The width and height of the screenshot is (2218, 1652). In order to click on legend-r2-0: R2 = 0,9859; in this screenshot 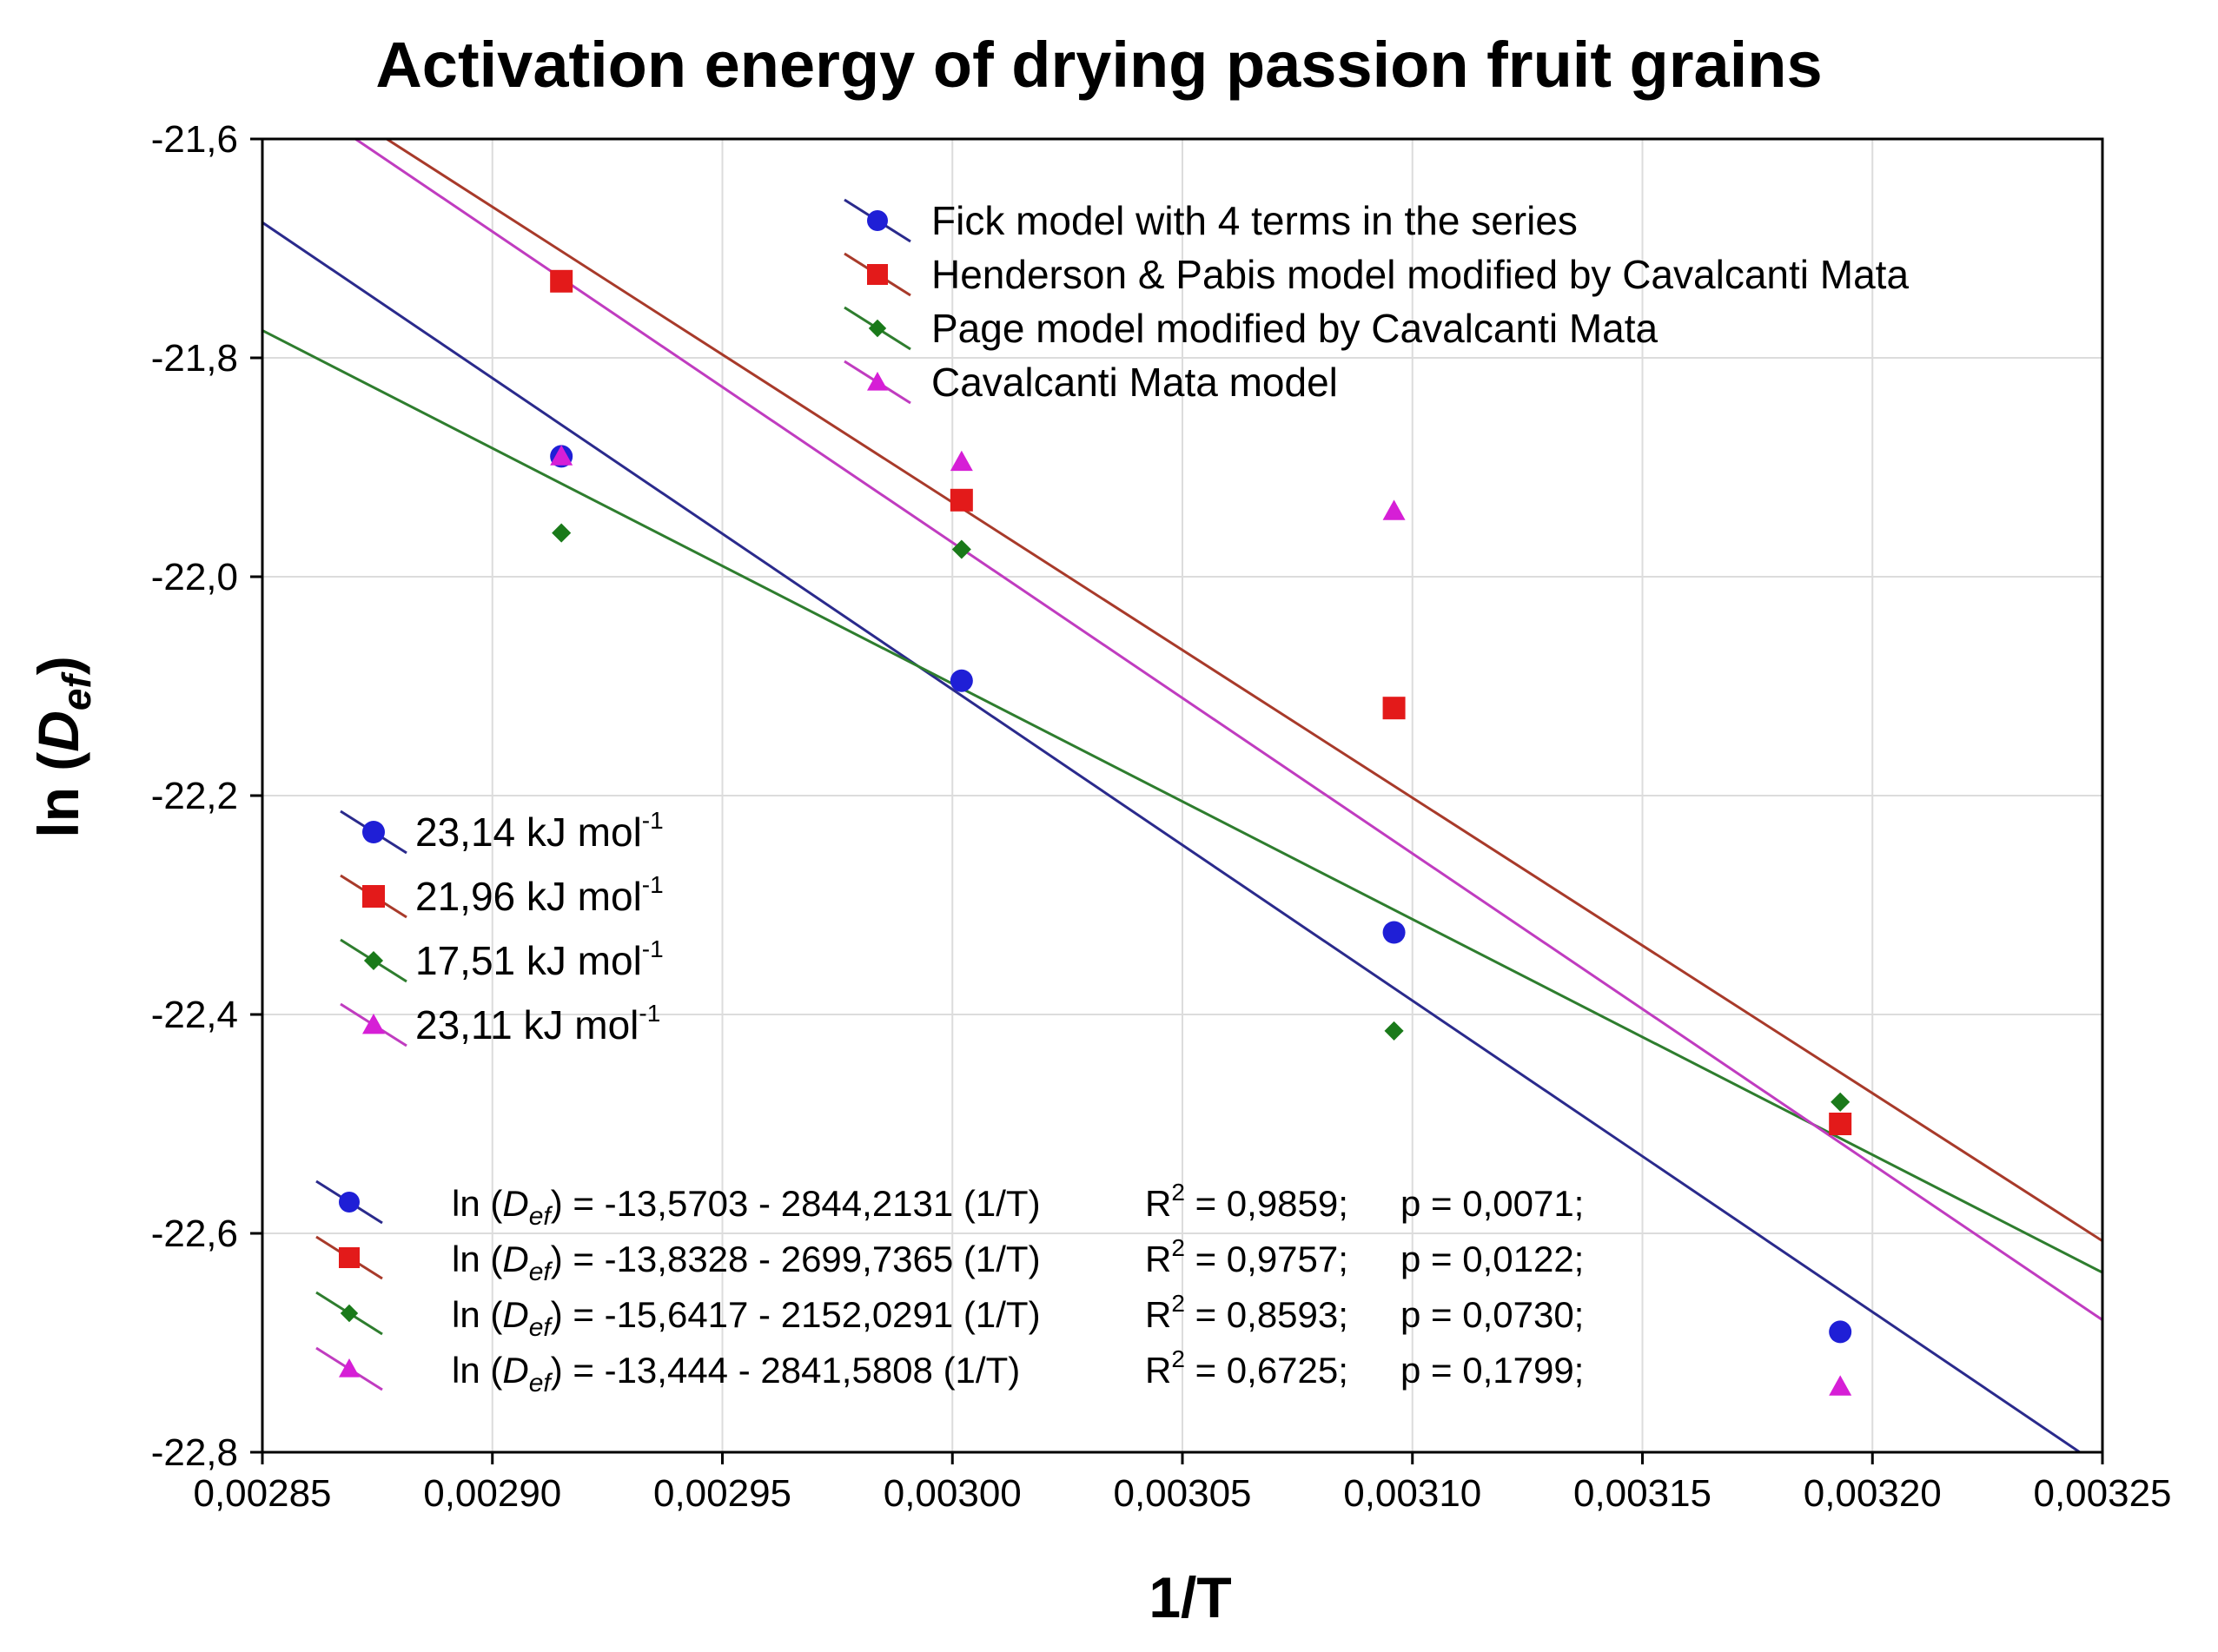, I will do `click(1246, 1201)`.